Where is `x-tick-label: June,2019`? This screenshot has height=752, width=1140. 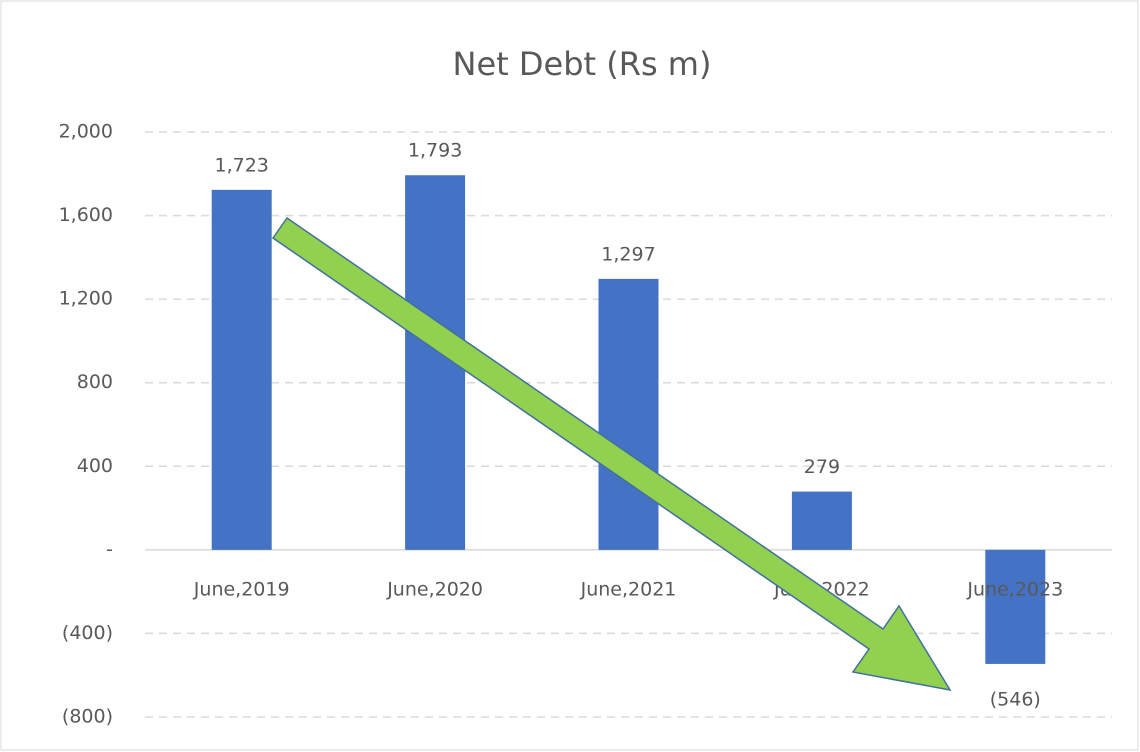 x-tick-label: June,2019 is located at coordinates (241, 589).